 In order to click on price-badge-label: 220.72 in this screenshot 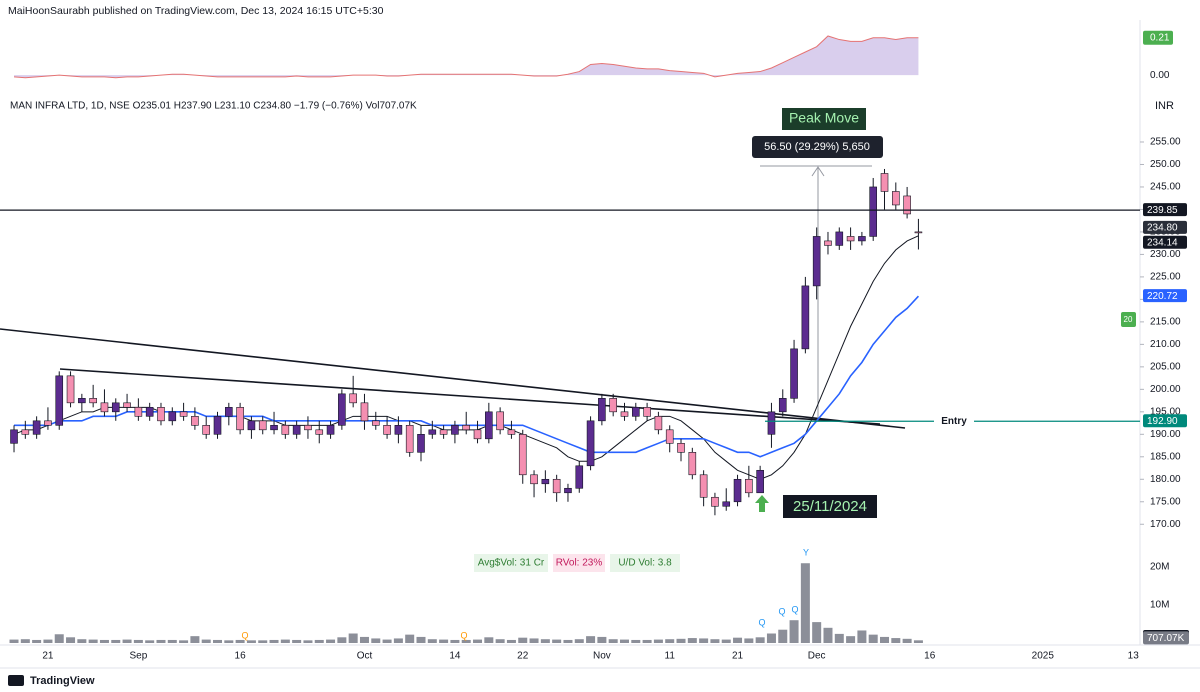, I will do `click(1162, 296)`.